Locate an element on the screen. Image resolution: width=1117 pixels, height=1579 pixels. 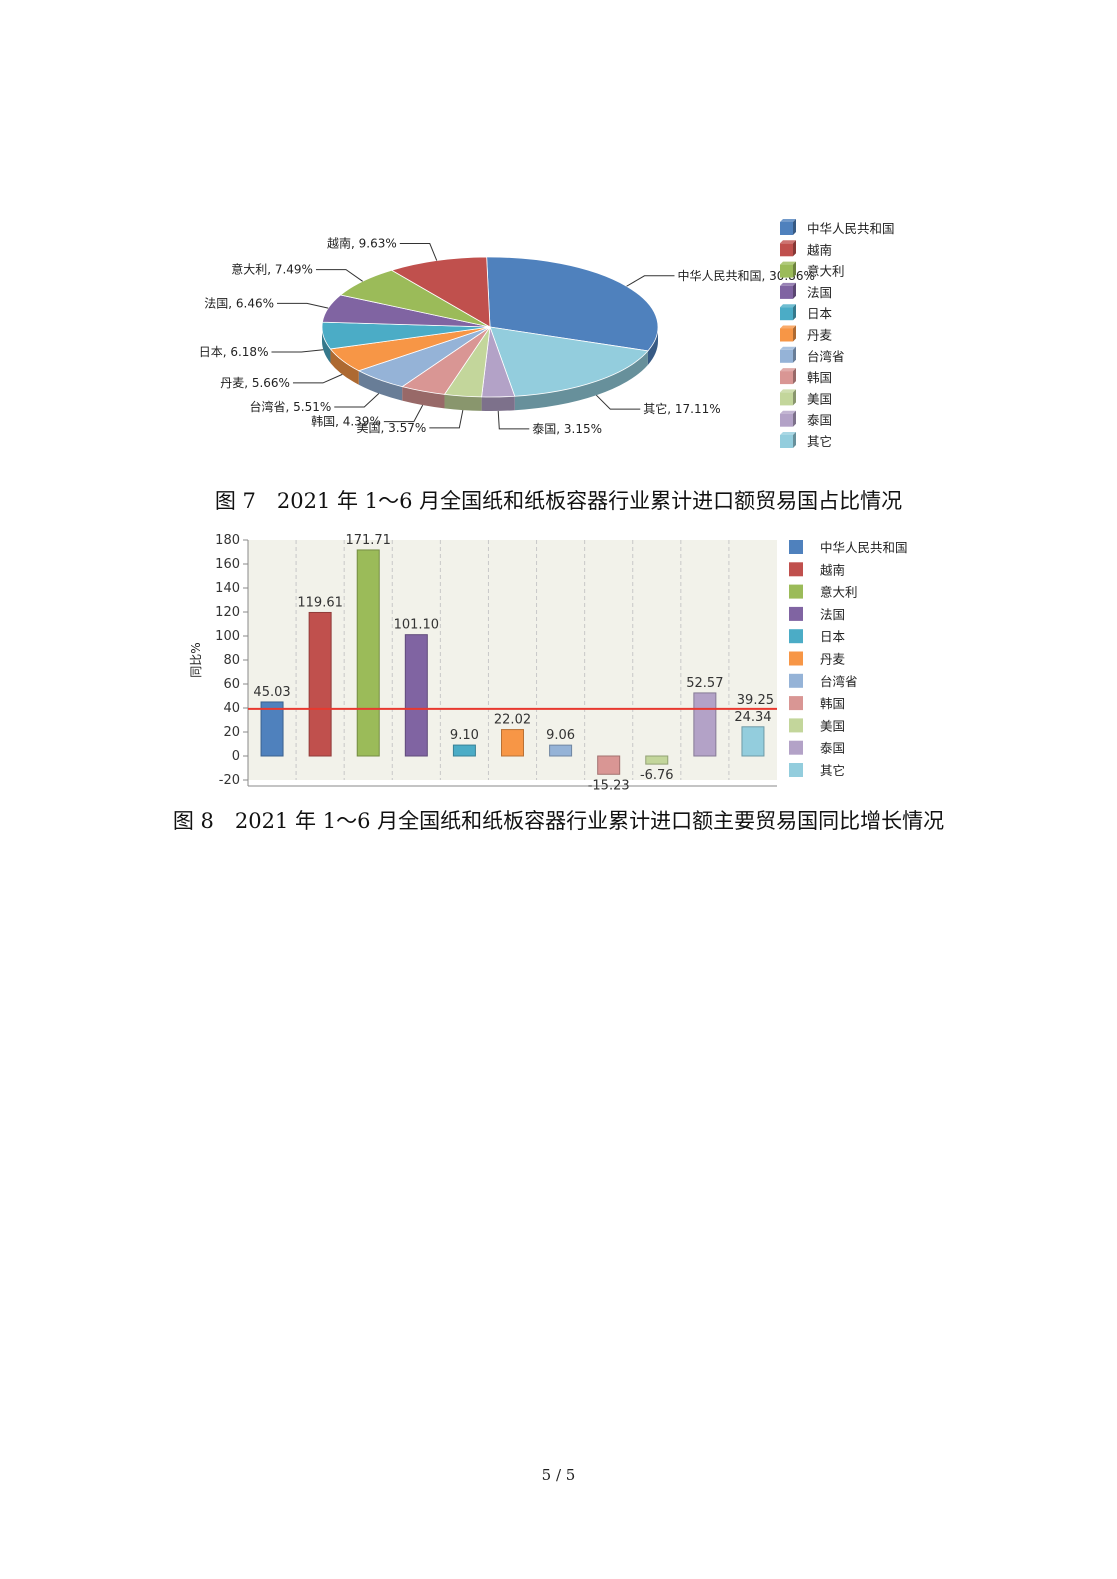
y-tick-label-4: 60 is located at coordinates (231, 684).